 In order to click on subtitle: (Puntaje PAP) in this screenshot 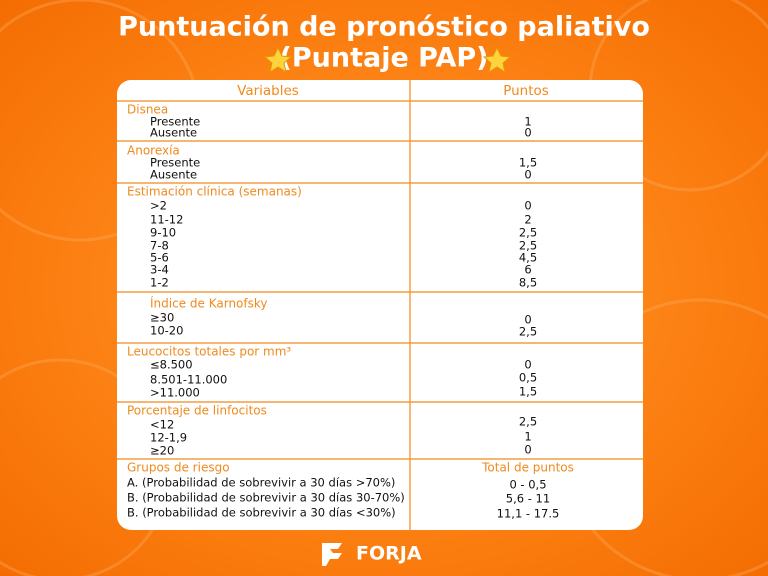, I will do `click(384, 58)`.